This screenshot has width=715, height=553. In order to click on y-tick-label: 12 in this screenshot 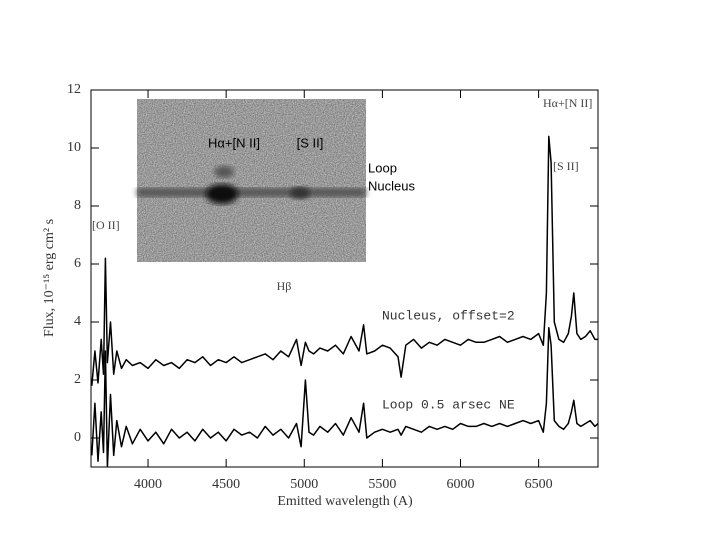, I will do `click(74, 89)`.